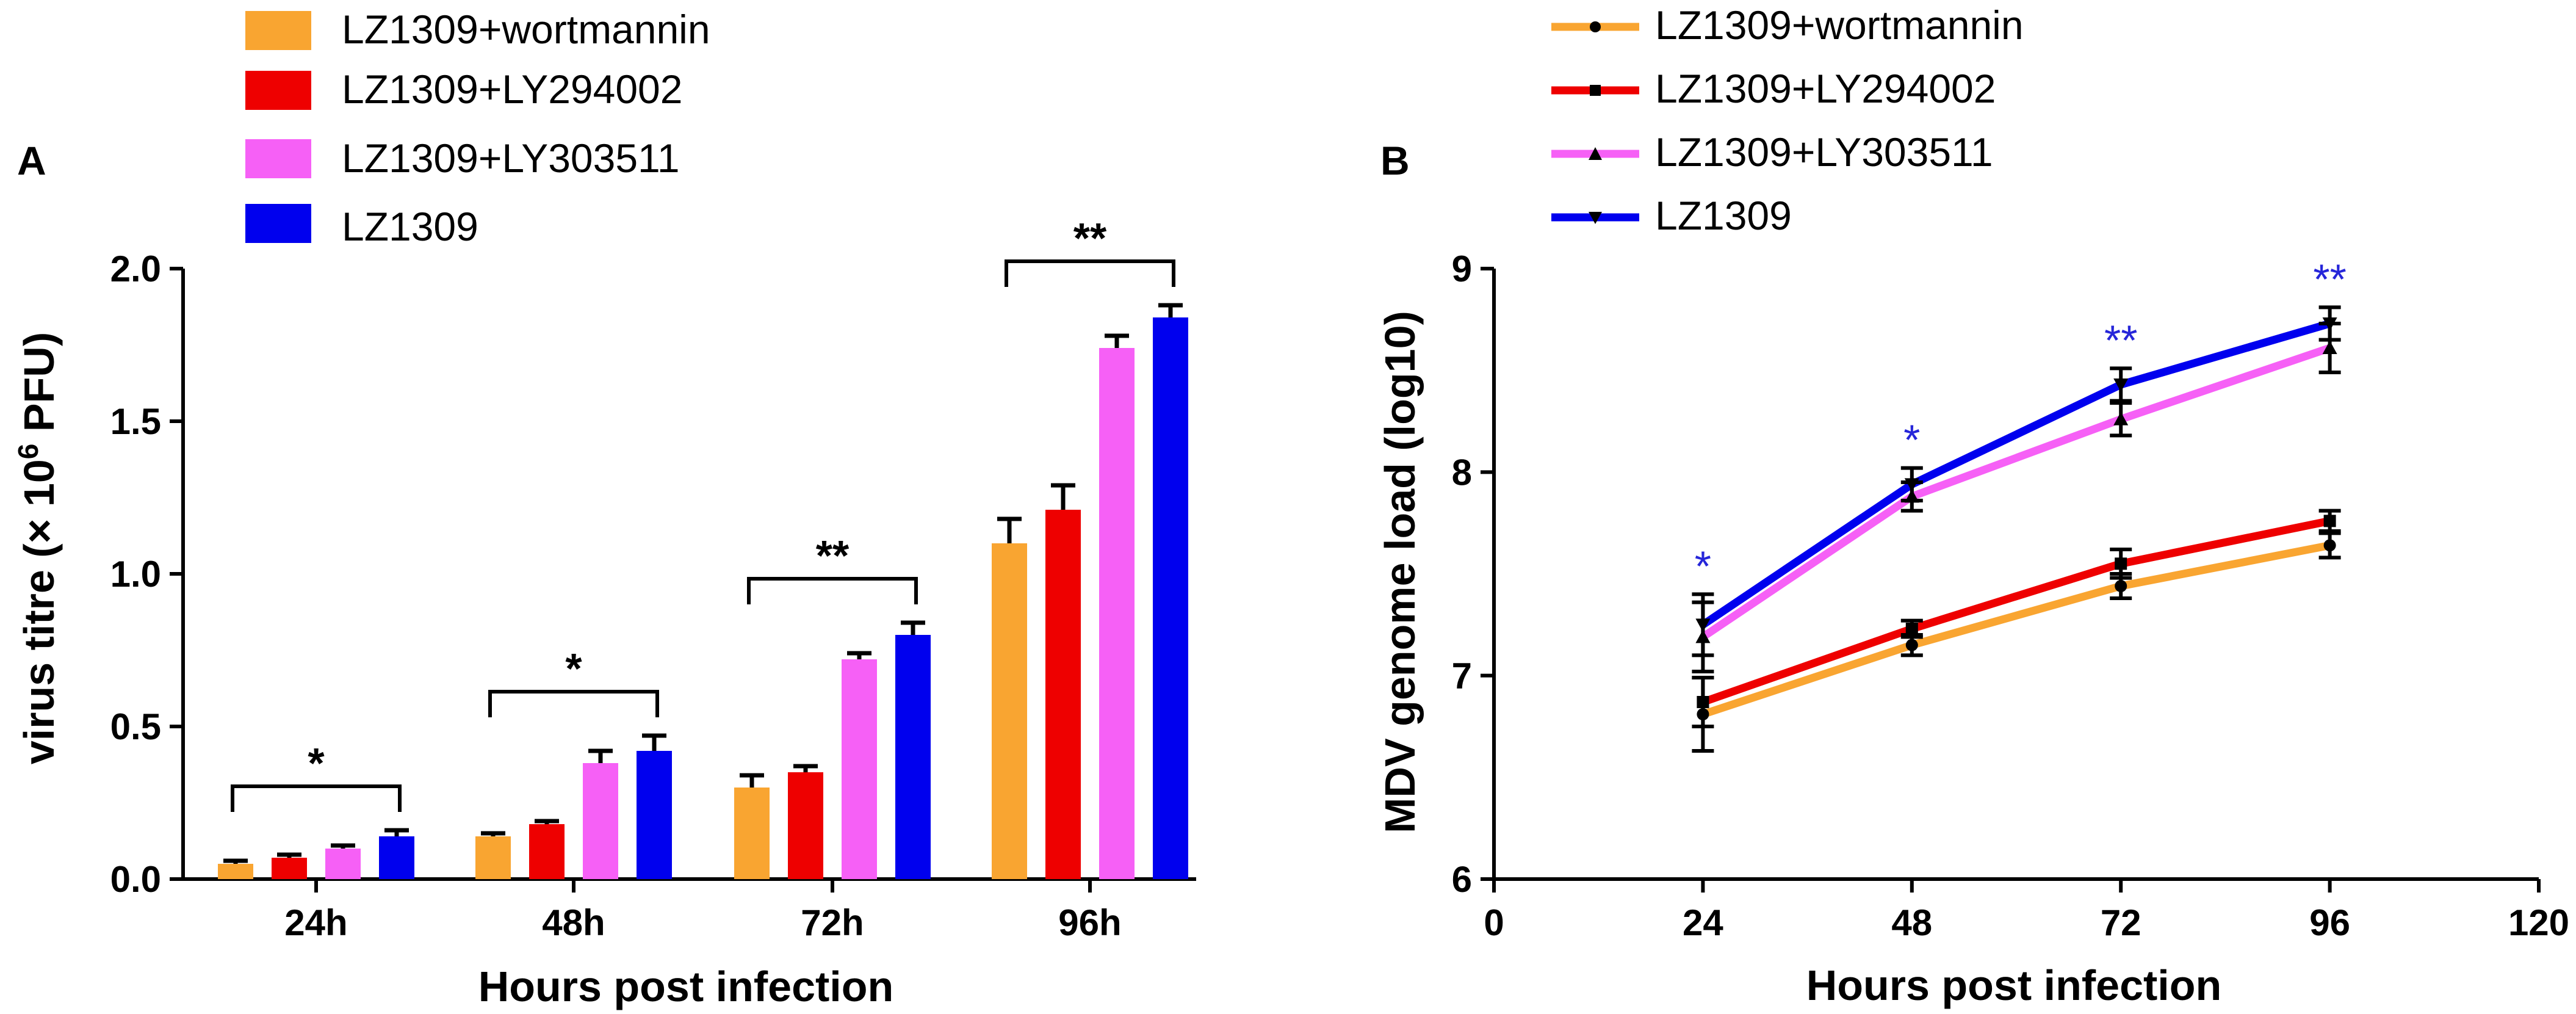 The height and width of the screenshot is (1014, 2576). I want to click on panel-a-y-tick-label: 1.5, so click(135, 421).